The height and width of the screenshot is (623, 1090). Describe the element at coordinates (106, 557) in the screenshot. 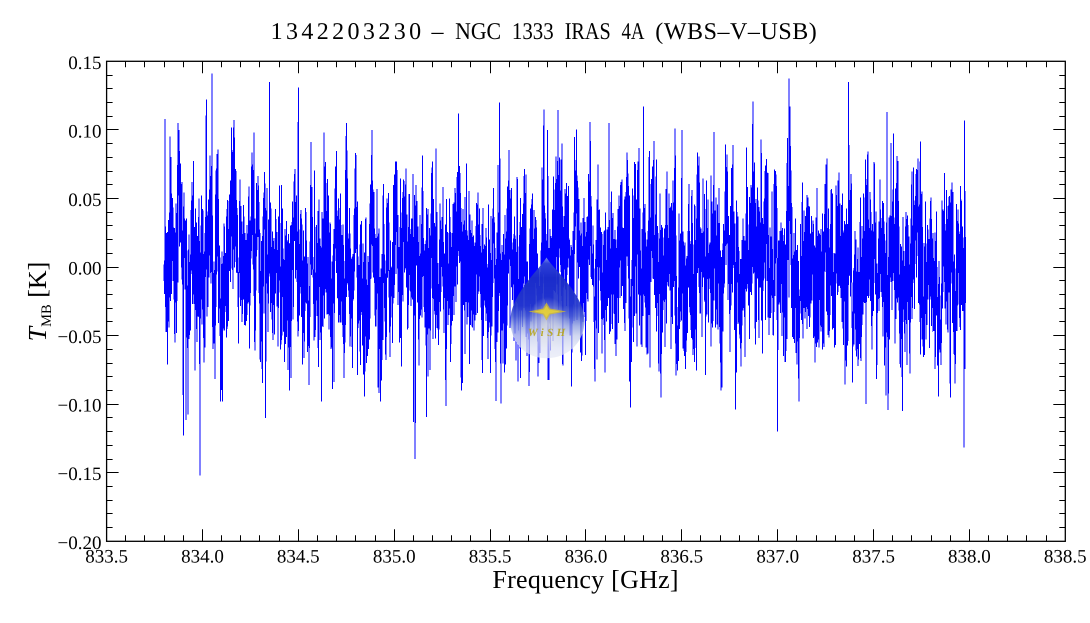

I see `svg-text: 833.5` at that location.